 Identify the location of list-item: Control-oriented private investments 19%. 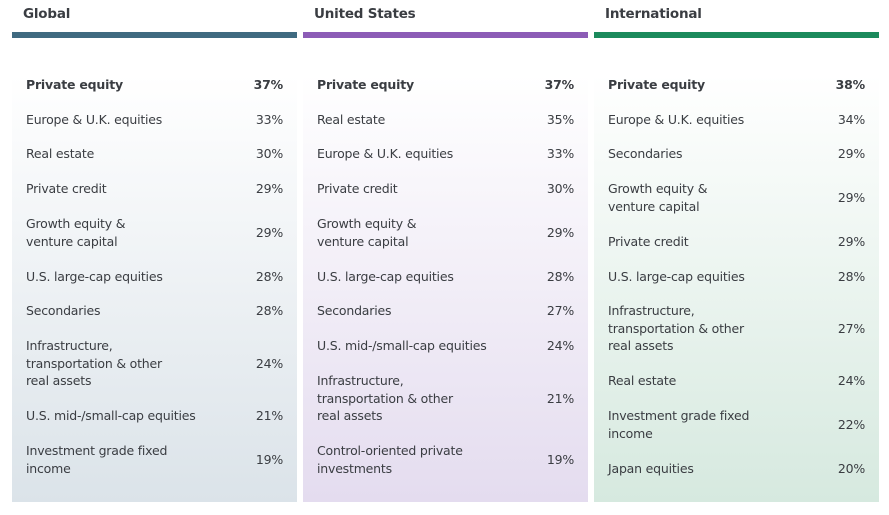
(445, 459).